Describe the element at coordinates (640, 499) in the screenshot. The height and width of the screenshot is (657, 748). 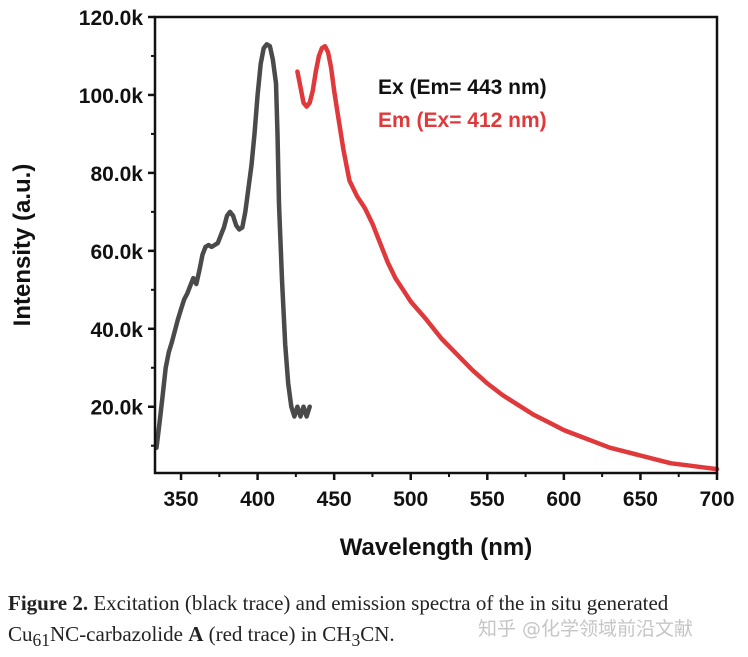
I see `x-tick-label: 650` at that location.